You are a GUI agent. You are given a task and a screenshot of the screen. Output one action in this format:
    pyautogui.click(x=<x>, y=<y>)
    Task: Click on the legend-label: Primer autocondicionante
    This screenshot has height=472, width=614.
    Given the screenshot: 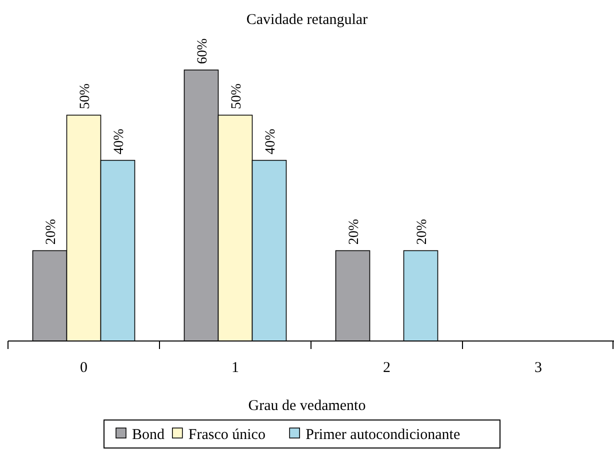 What is the action you would take?
    pyautogui.click(x=383, y=435)
    